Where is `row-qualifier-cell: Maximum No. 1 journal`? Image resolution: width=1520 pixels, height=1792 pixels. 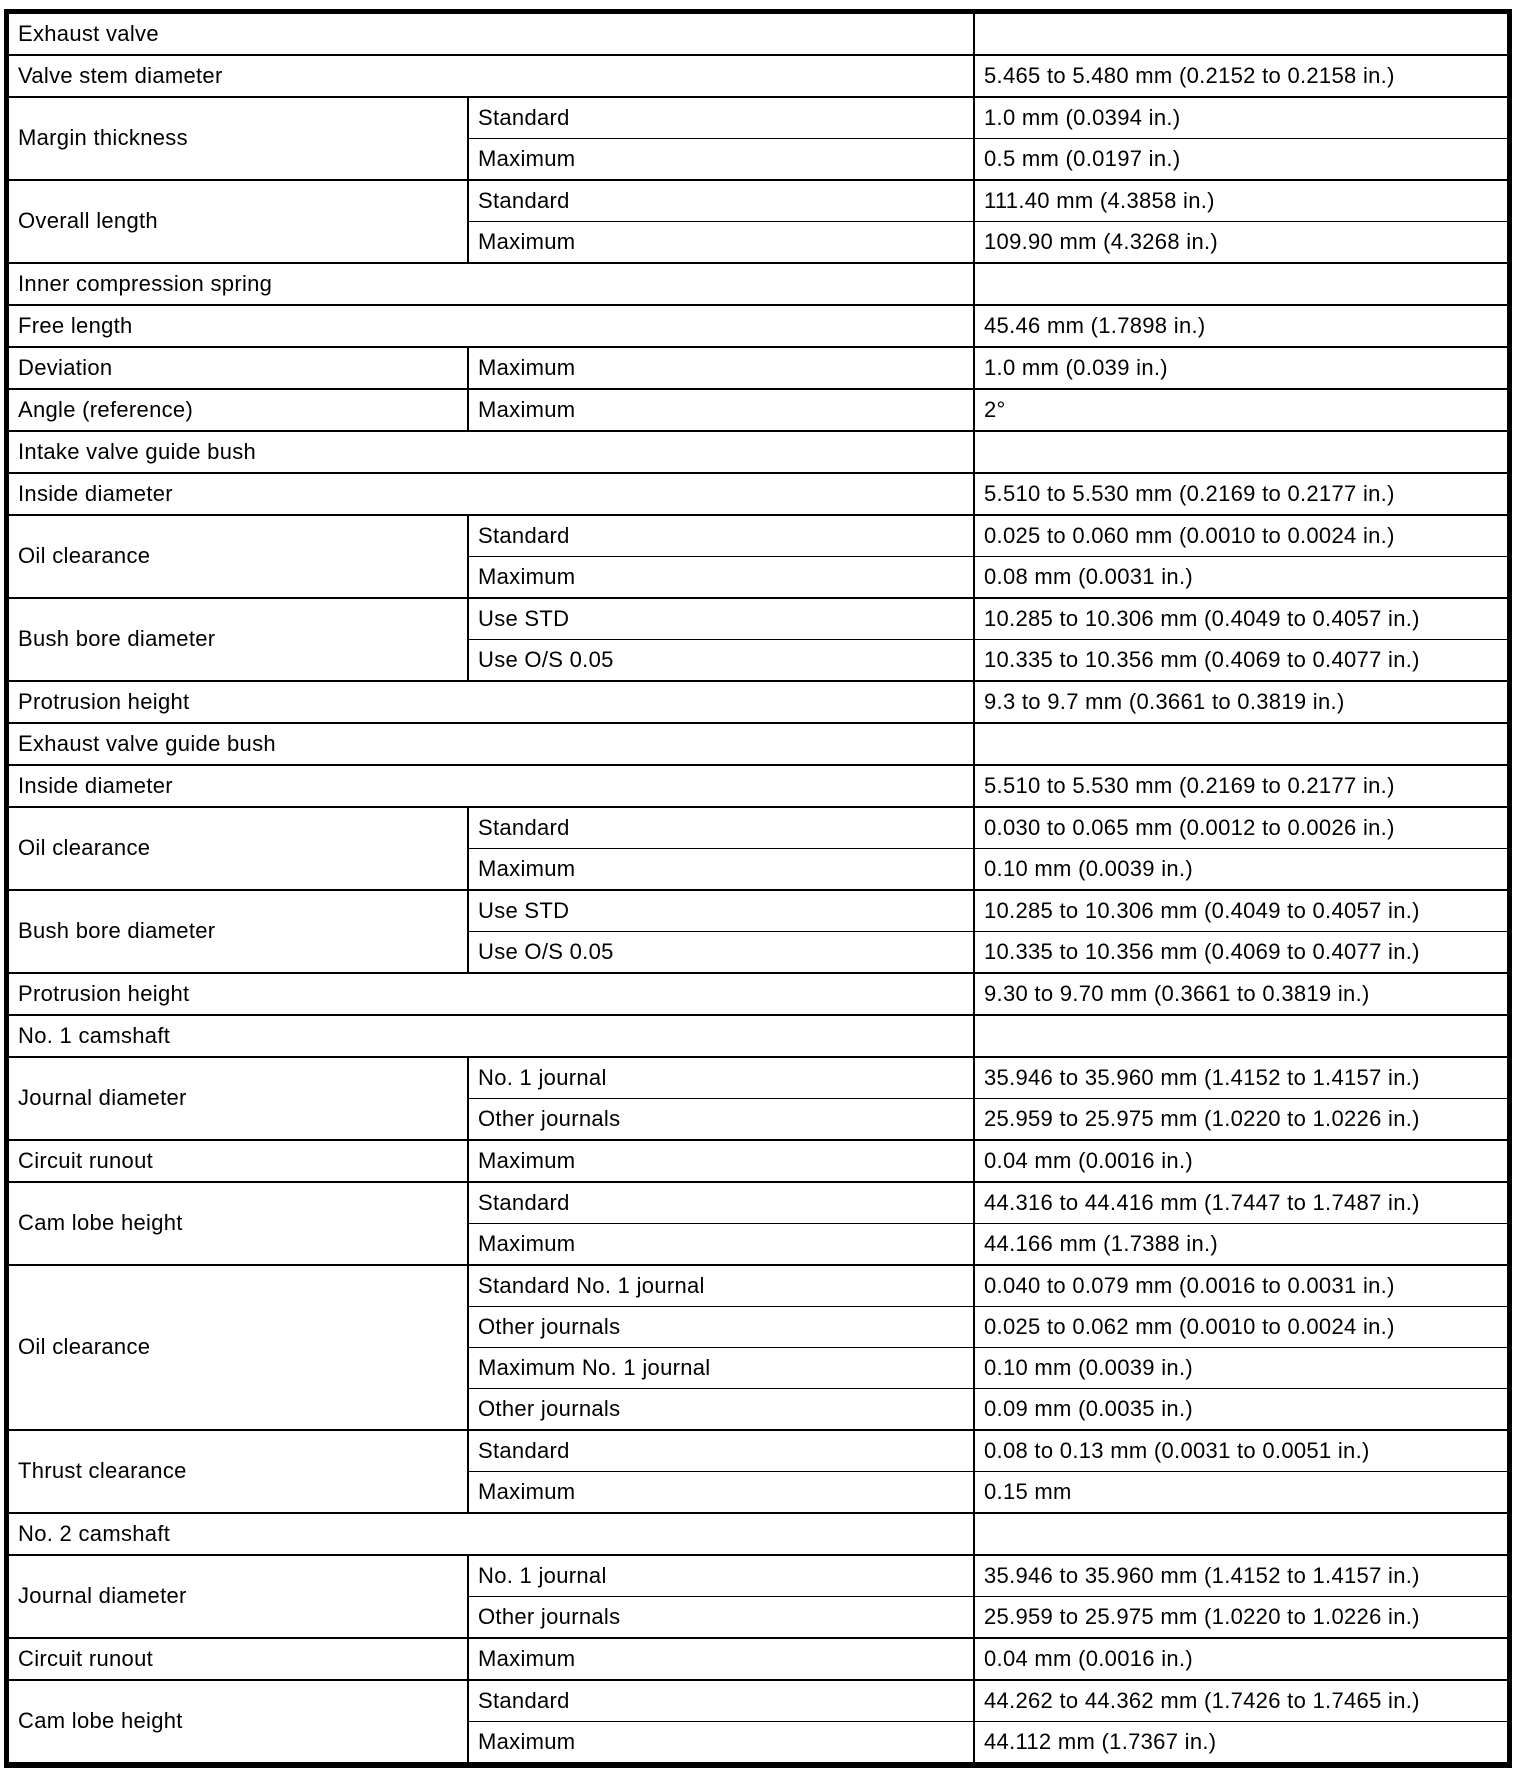
row-qualifier-cell: Maximum No. 1 journal is located at coordinates (720, 1367).